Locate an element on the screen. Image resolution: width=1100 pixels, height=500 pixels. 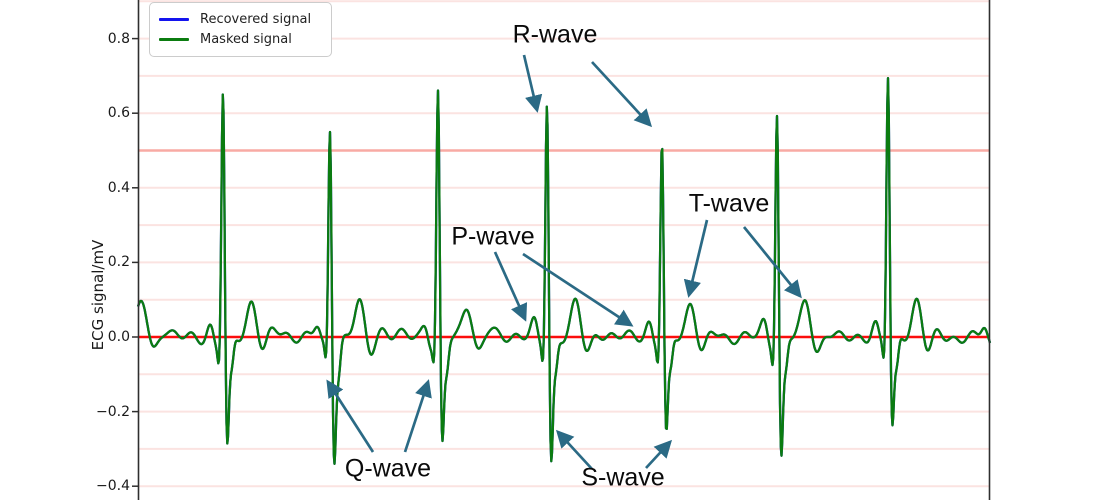
q-wave-label: Q-wave is located at coordinates (388, 468).